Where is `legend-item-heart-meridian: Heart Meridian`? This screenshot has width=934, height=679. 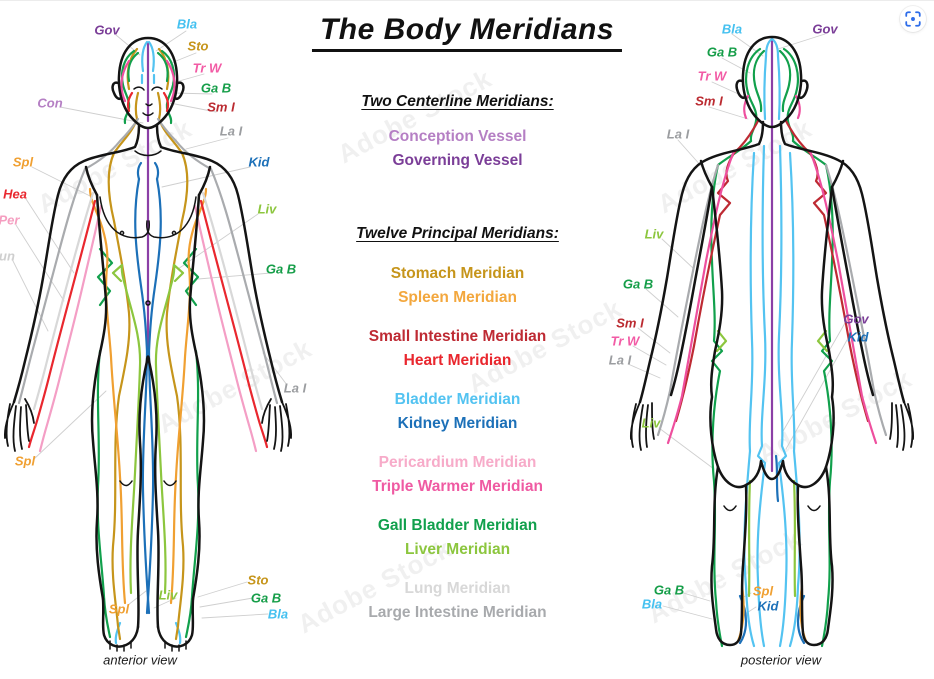
legend-item-heart-meridian: Heart Meridian is located at coordinates (457, 360).